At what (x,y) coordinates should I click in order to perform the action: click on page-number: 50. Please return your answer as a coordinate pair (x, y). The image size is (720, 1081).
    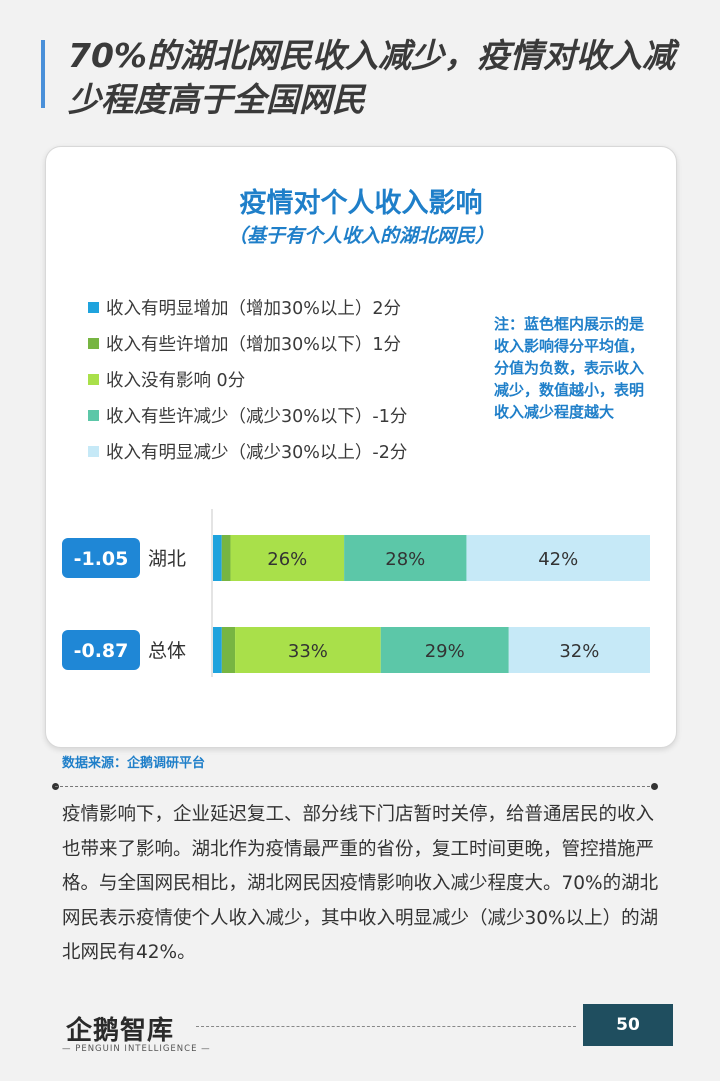
    Looking at the image, I should click on (628, 1025).